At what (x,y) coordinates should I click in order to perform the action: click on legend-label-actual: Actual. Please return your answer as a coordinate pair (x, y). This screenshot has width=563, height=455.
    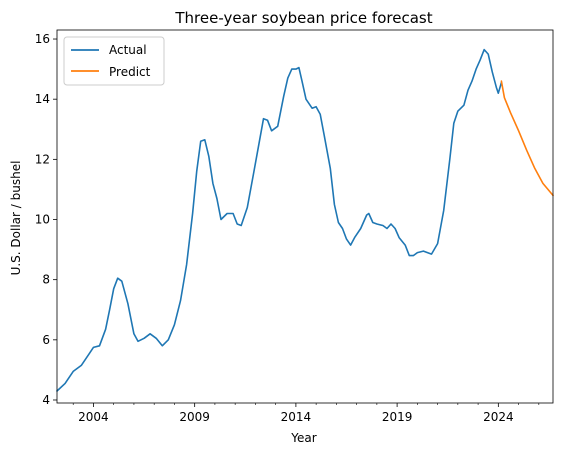
    Looking at the image, I should click on (128, 50).